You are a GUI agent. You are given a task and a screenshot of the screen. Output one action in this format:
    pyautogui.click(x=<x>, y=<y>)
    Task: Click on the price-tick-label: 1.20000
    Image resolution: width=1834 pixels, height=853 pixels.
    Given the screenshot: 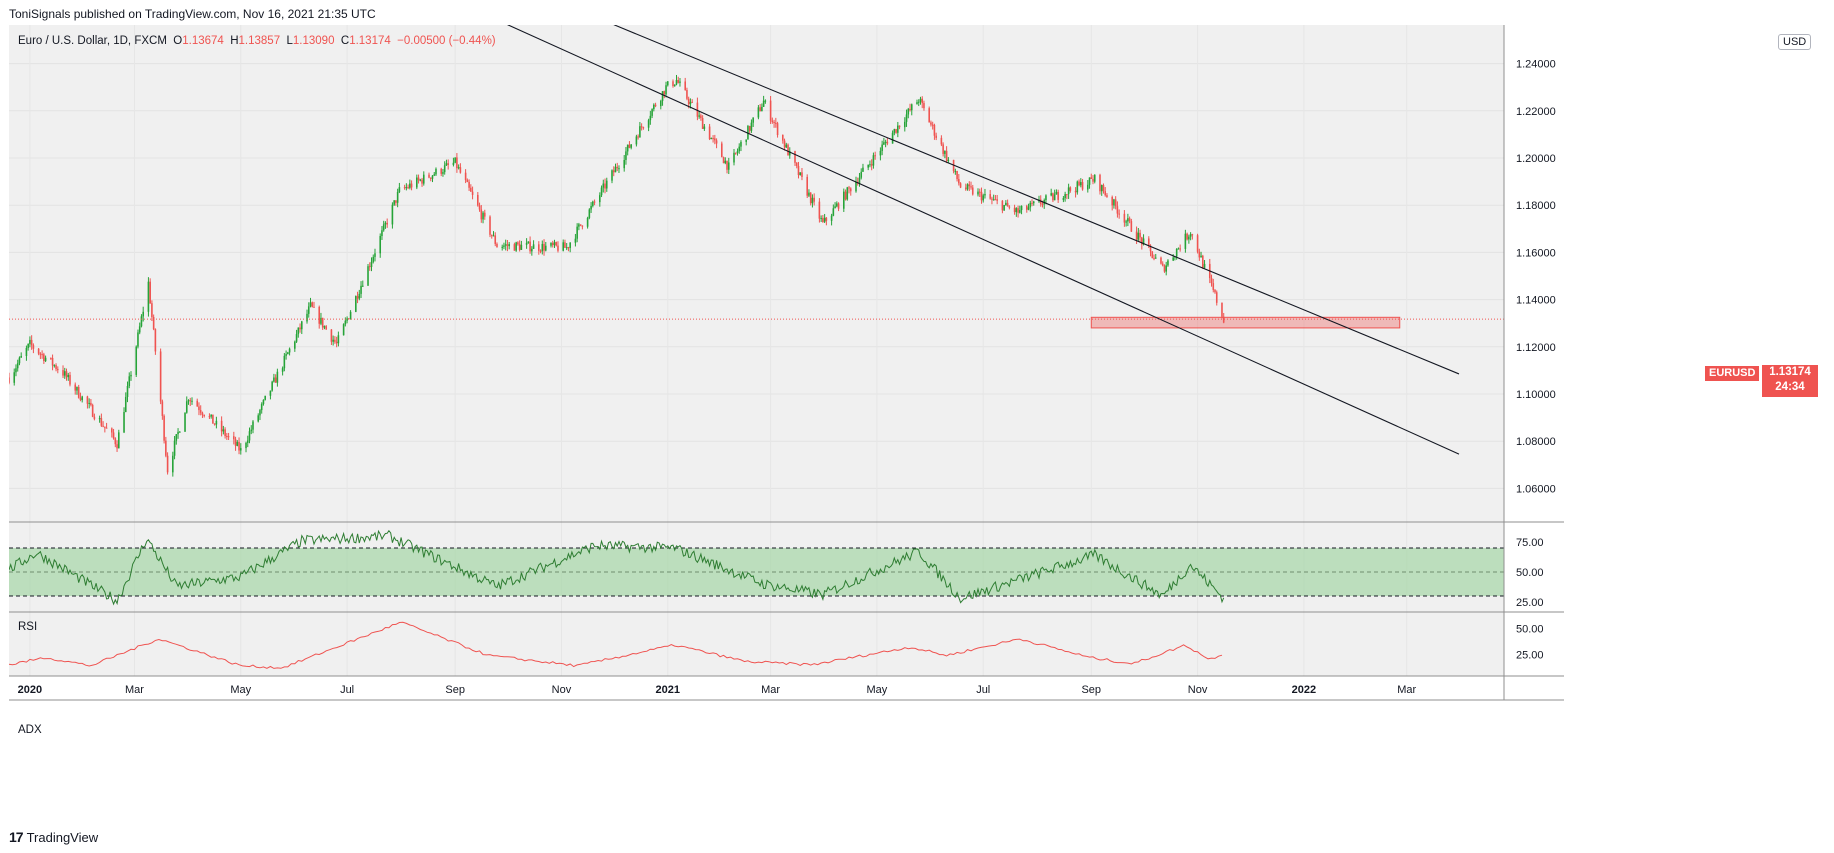 What is the action you would take?
    pyautogui.click(x=1536, y=159)
    